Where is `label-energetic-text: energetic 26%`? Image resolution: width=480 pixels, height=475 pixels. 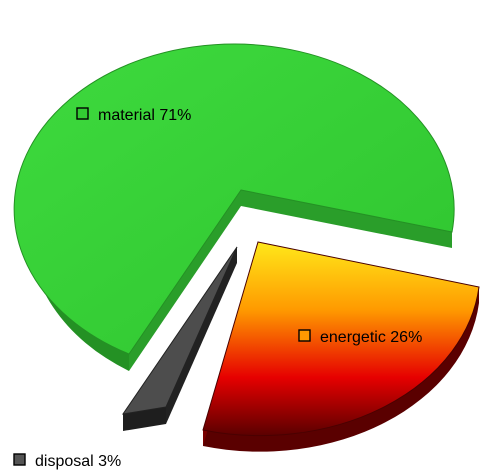 label-energetic-text: energetic 26% is located at coordinates (371, 337).